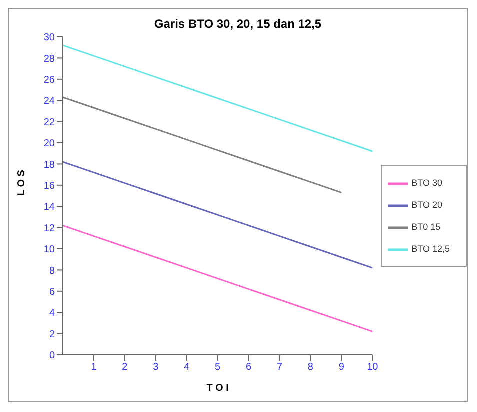  I want to click on y-tick-label: 26, so click(50, 80).